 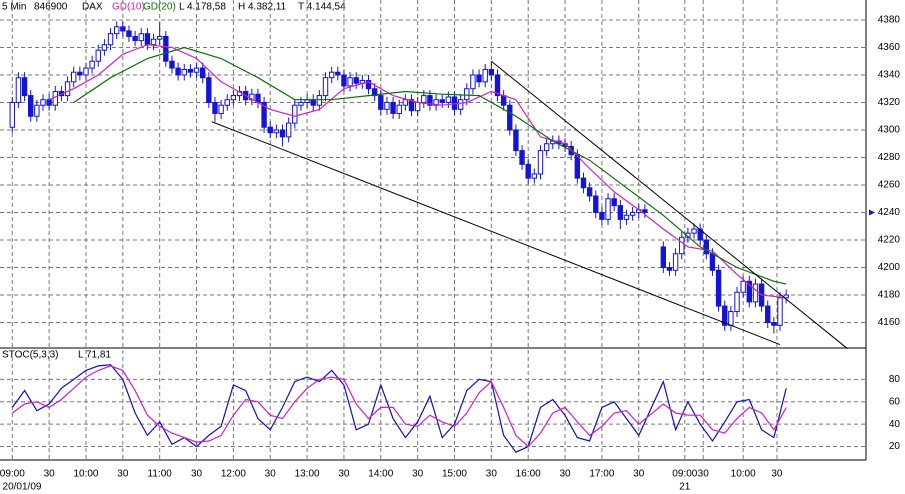 What do you see at coordinates (895, 401) in the screenshot?
I see `y-tick-label: 60` at bounding box center [895, 401].